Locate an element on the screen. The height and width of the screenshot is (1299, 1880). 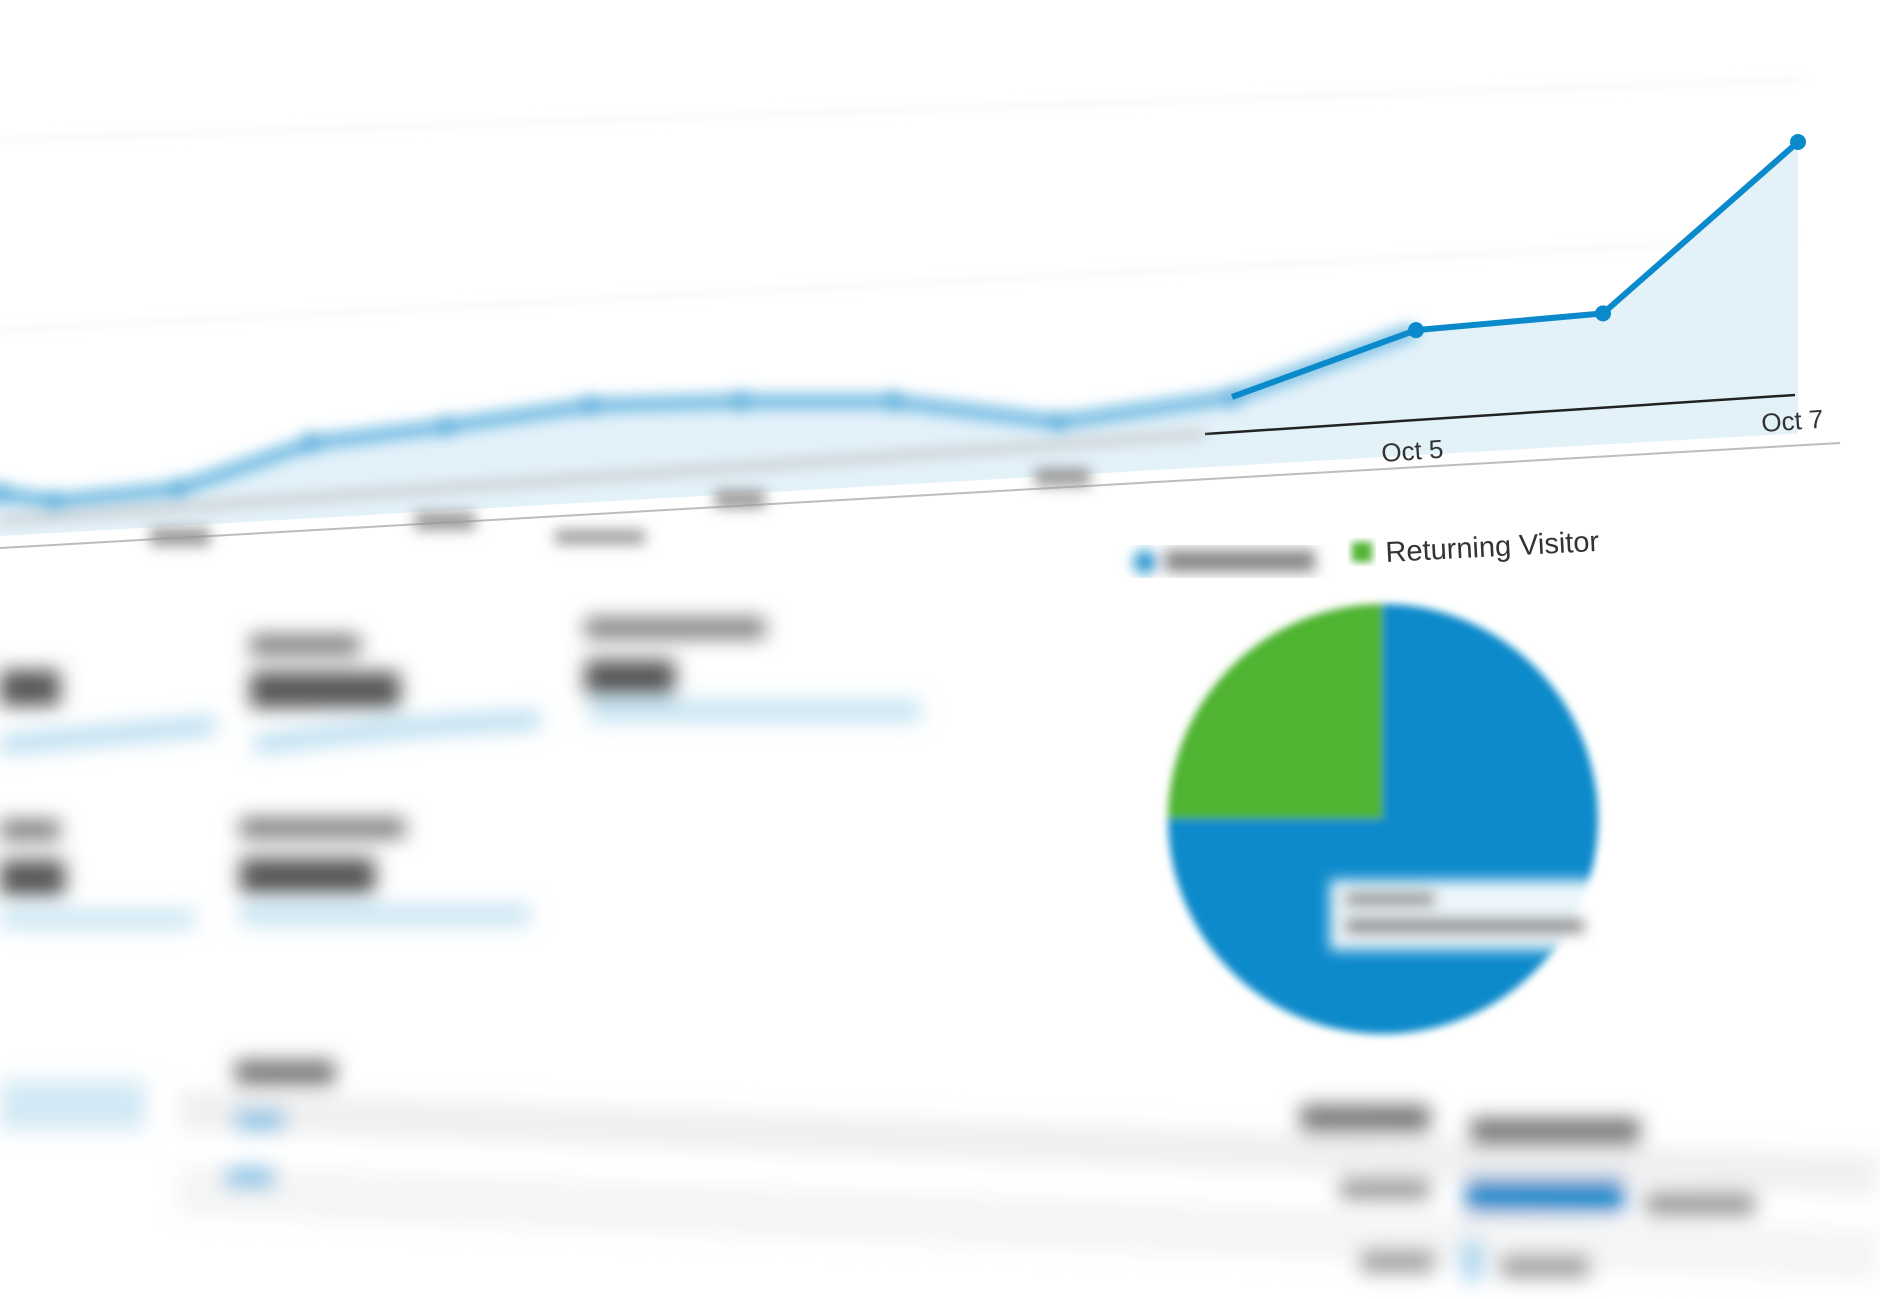
blurred-series is located at coordinates (709, 417).